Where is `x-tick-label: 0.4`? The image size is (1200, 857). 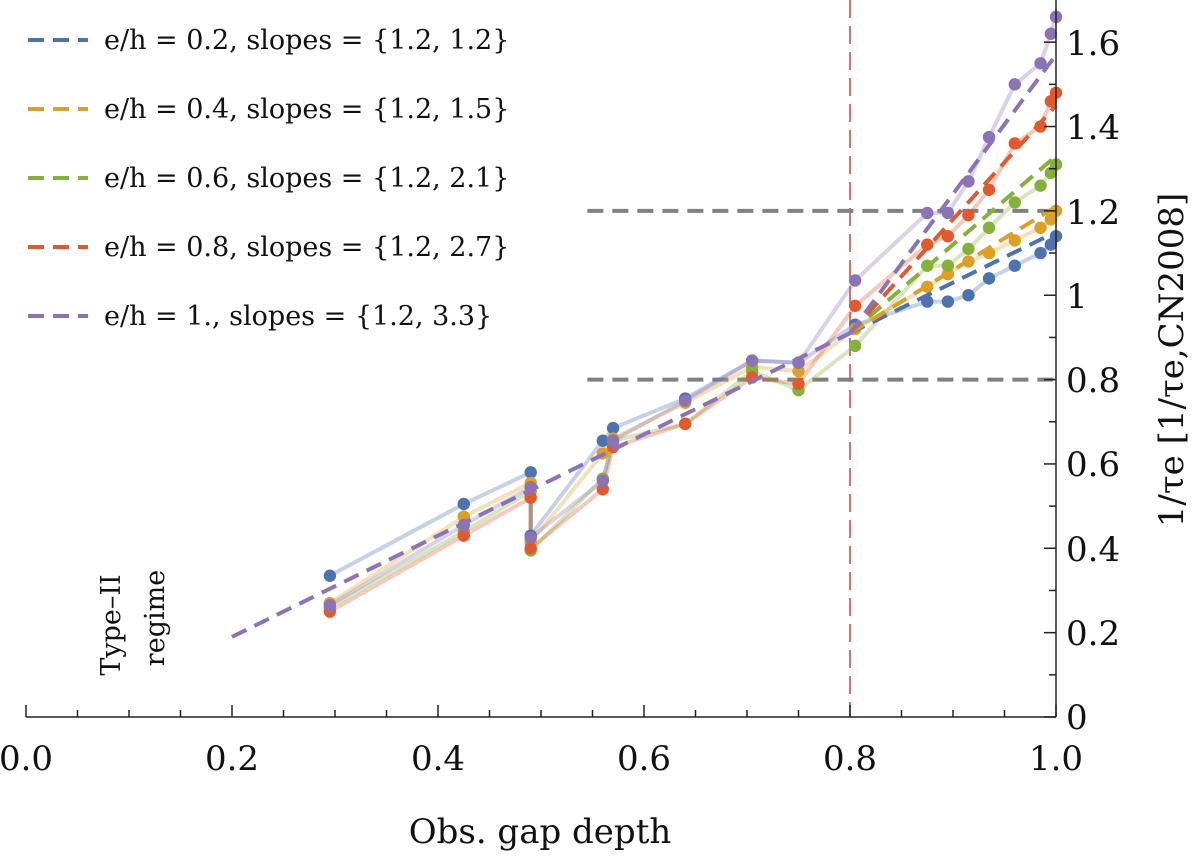 x-tick-label: 0.4 is located at coordinates (438, 759).